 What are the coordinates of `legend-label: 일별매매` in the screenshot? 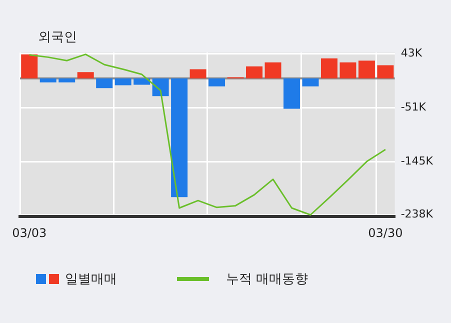 It's located at (91, 279).